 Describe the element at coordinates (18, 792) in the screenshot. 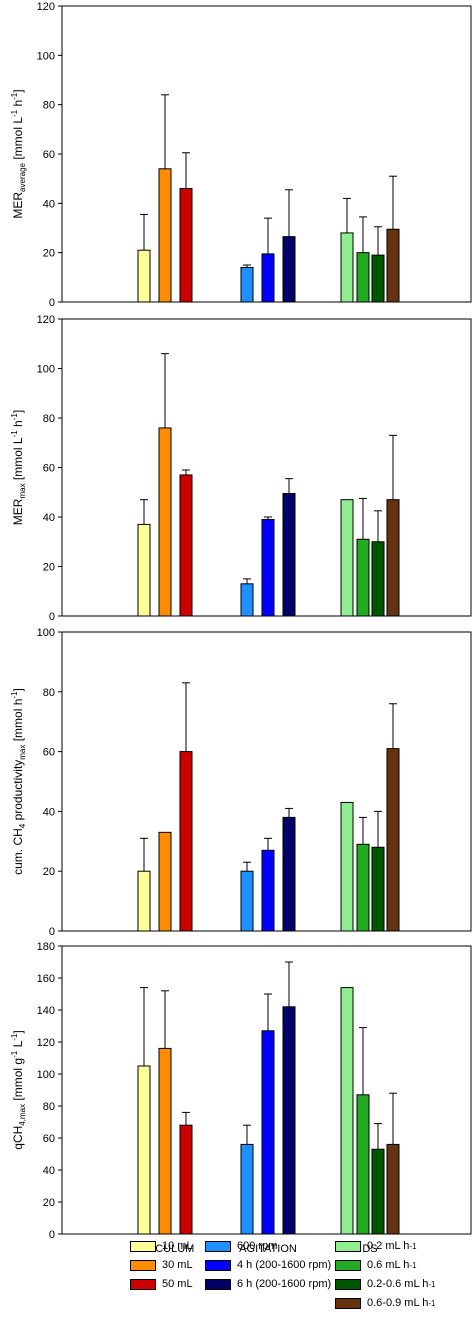

I see `y-label-rest: productivity` at that location.